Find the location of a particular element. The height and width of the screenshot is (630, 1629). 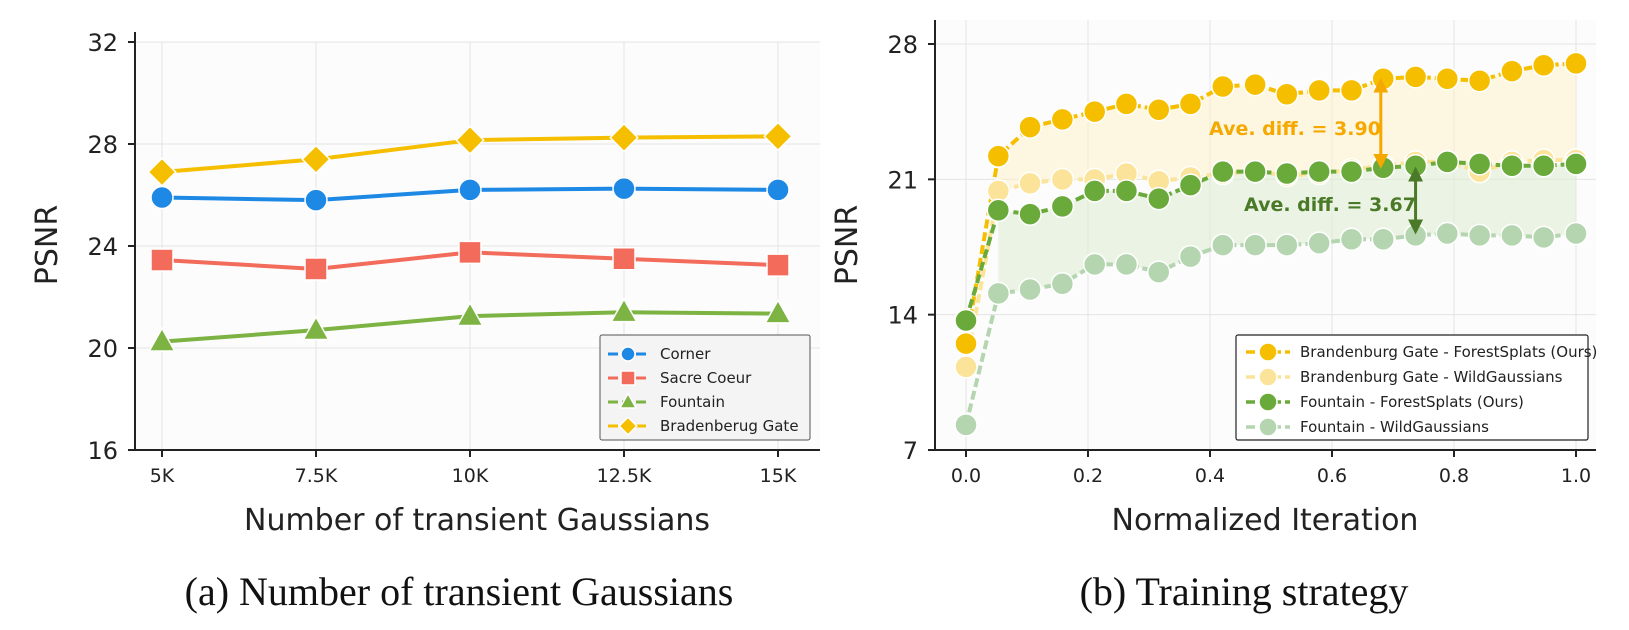

chart-a-ylabel: PSNR is located at coordinates (47, 245).